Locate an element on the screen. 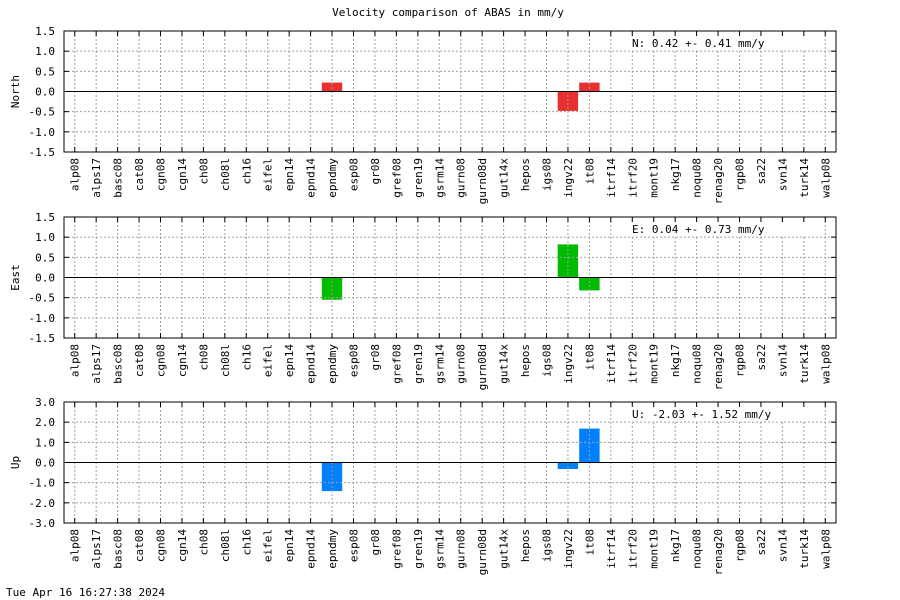 The height and width of the screenshot is (600, 900). xtick-label-gsrm14: gsrm14 is located at coordinates (439, 178).